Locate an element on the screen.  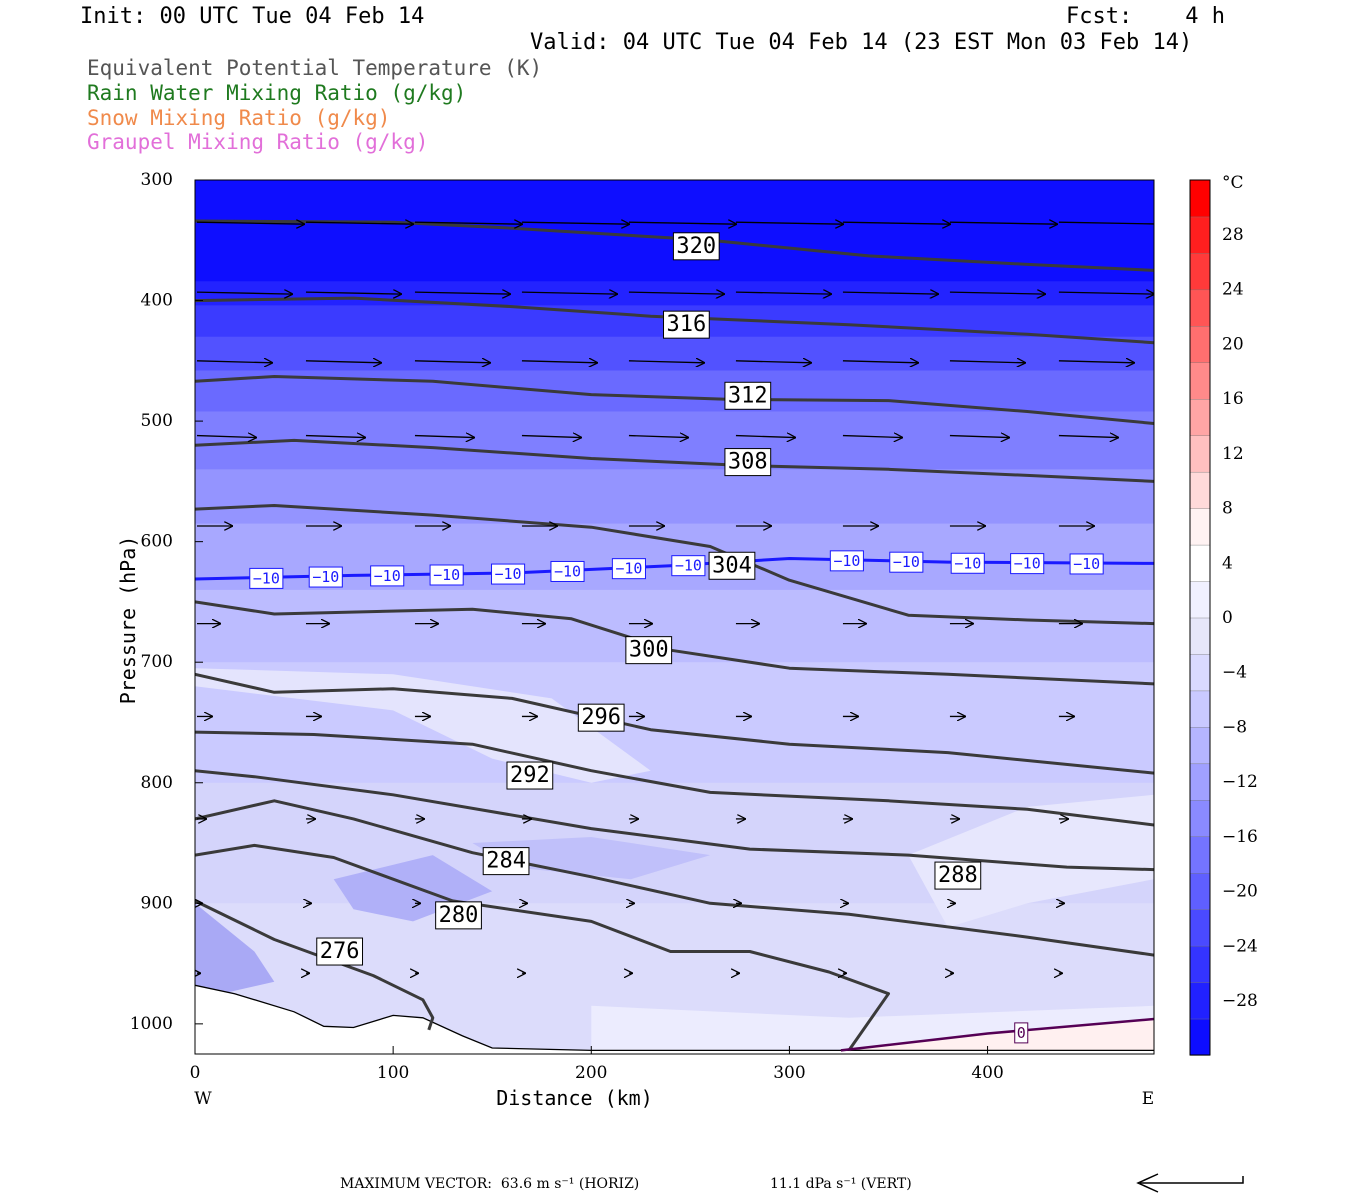
x-tick-label: 200 is located at coordinates (591, 1073).